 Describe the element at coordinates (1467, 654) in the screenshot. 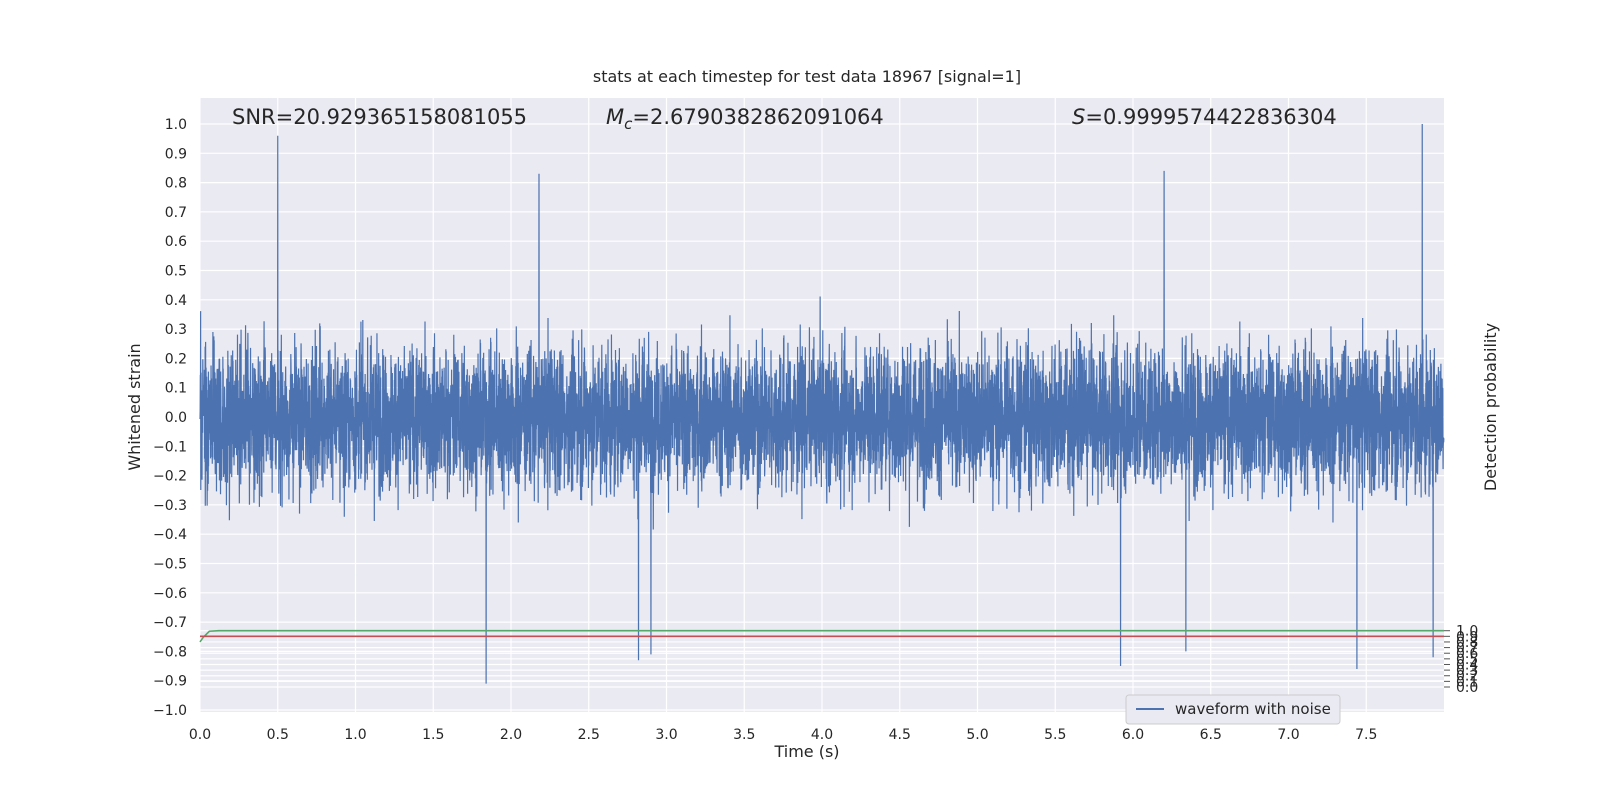

I see `y2-tick-label: 0.6` at that location.